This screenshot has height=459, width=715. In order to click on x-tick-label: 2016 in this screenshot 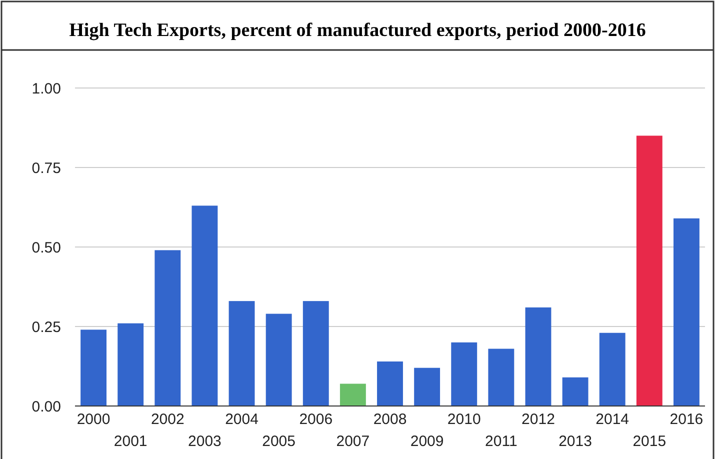, I will do `click(687, 419)`.